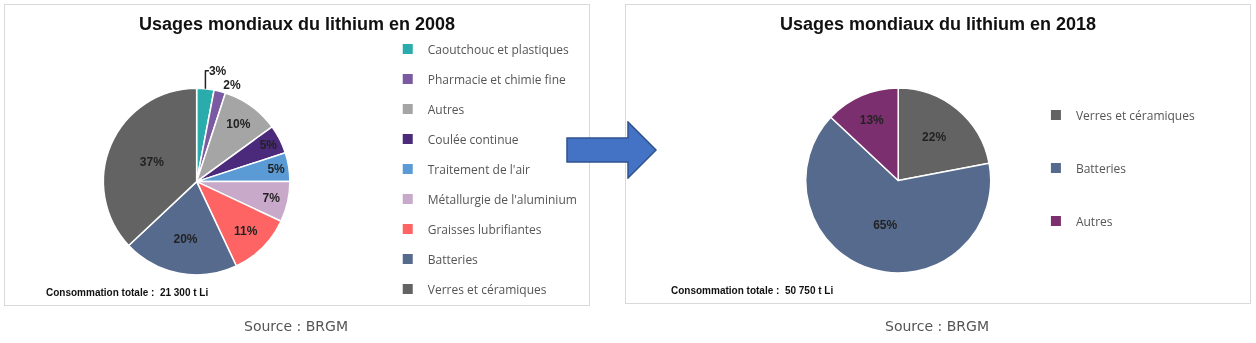 Image resolution: width=1256 pixels, height=343 pixels. I want to click on text: Consommation totale : 21 300 t Li, so click(127, 292).